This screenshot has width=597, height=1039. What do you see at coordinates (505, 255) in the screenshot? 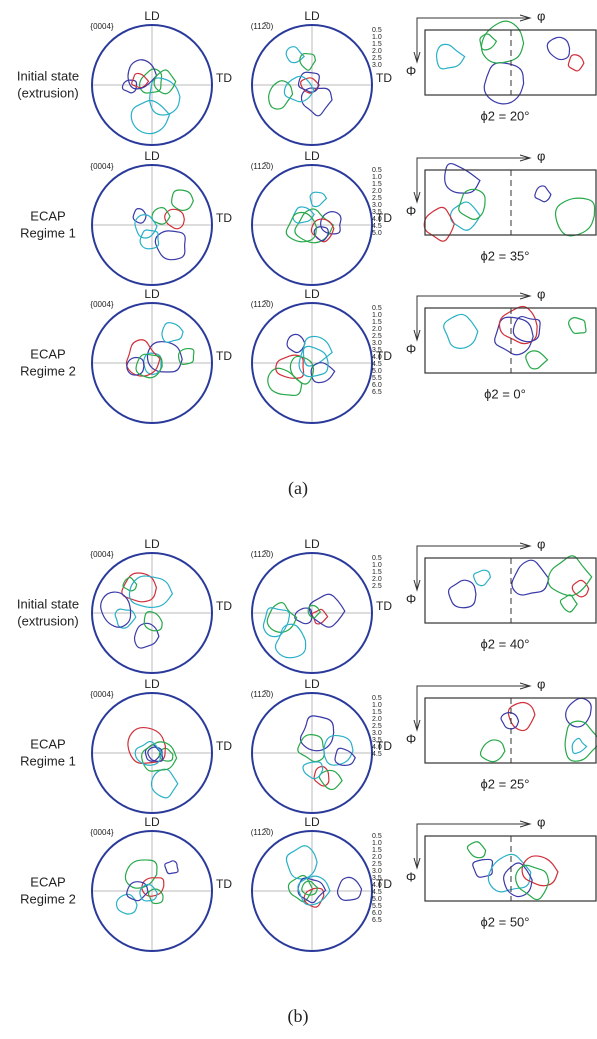
I see `section-label: ϕ2 = 35°` at bounding box center [505, 255].